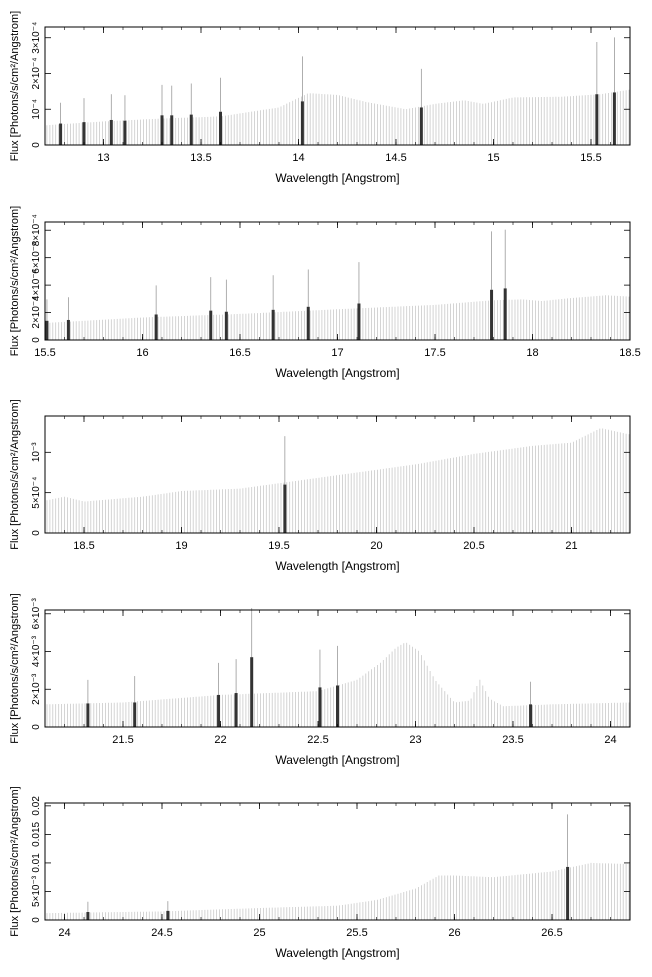  What do you see at coordinates (454, 933) in the screenshot?
I see `x-tick-label: 26` at bounding box center [454, 933].